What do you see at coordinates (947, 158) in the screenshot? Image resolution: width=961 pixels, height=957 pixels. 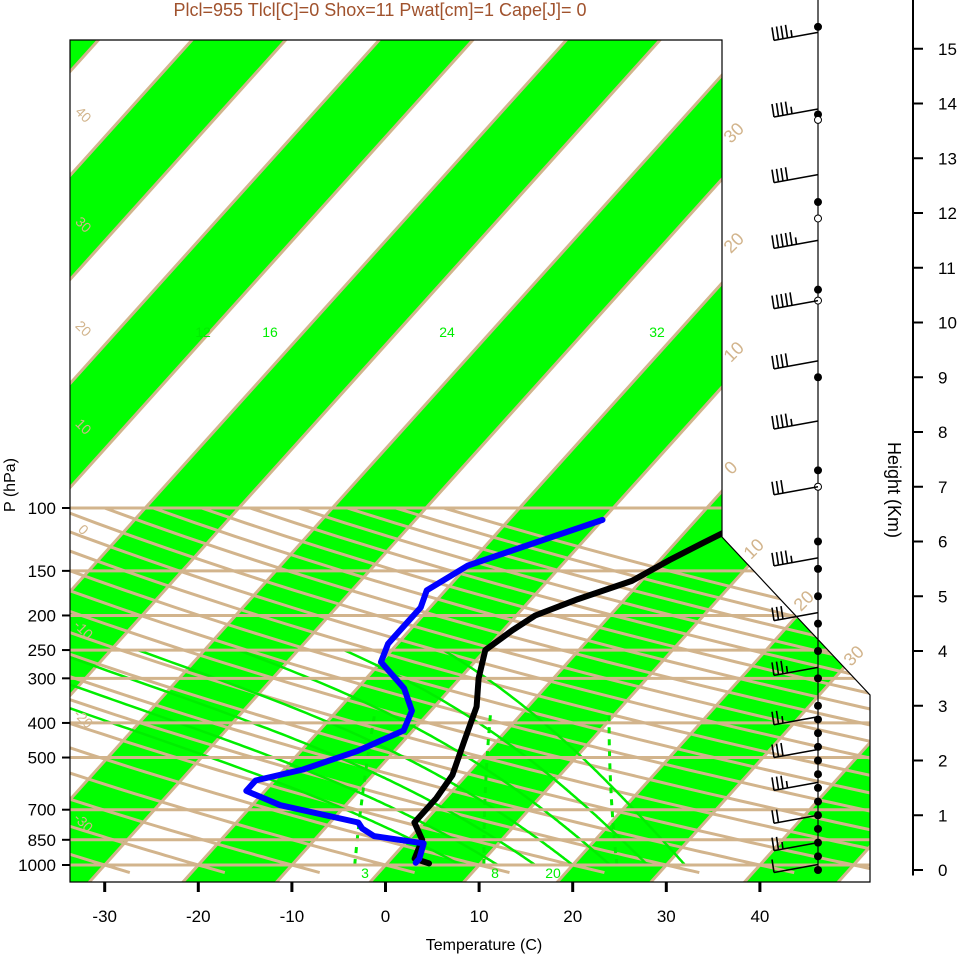 I see `height-tick-label: 13` at bounding box center [947, 158].